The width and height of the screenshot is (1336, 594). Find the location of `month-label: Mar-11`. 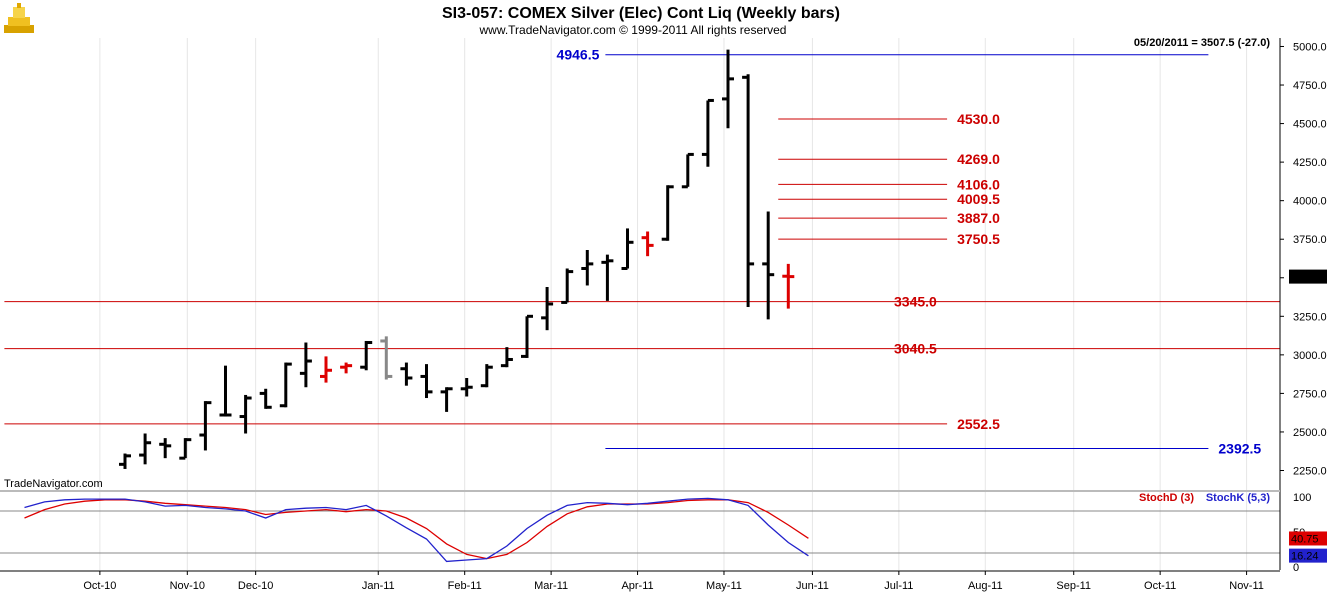

month-label: Mar-11 is located at coordinates (551, 586).